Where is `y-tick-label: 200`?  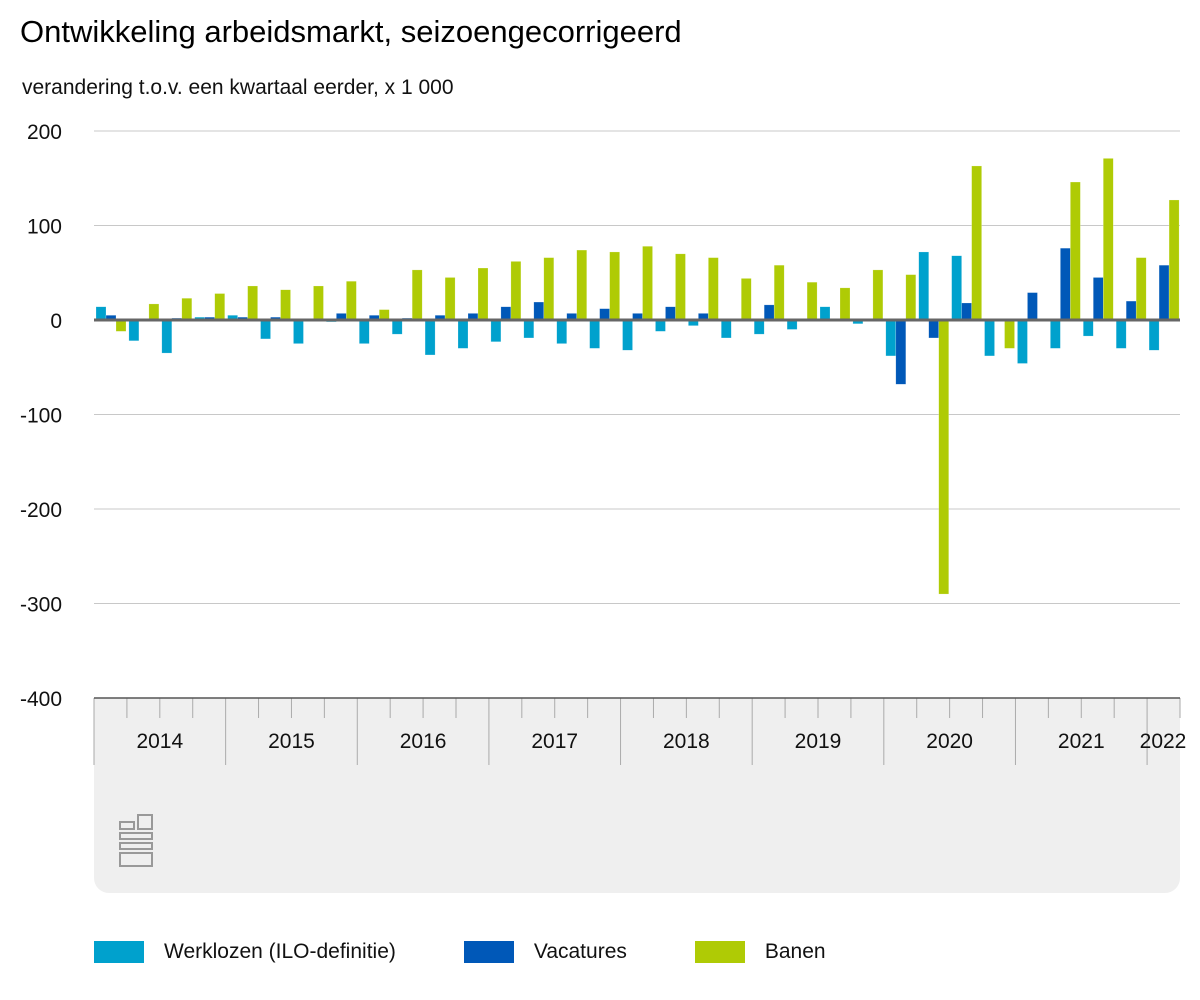
y-tick-label: 200 is located at coordinates (44, 132).